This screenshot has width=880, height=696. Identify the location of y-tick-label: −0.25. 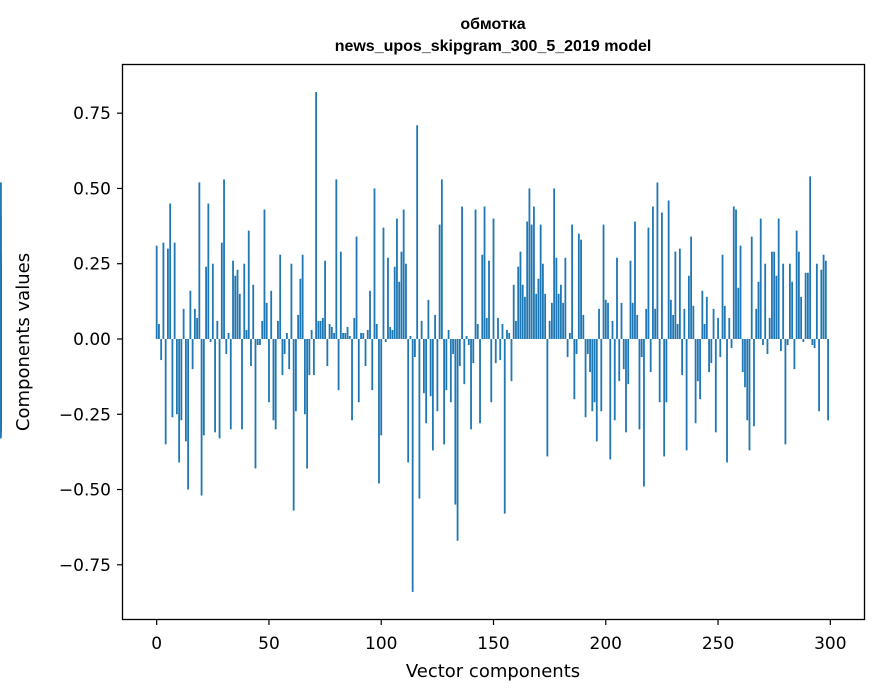
(85, 415).